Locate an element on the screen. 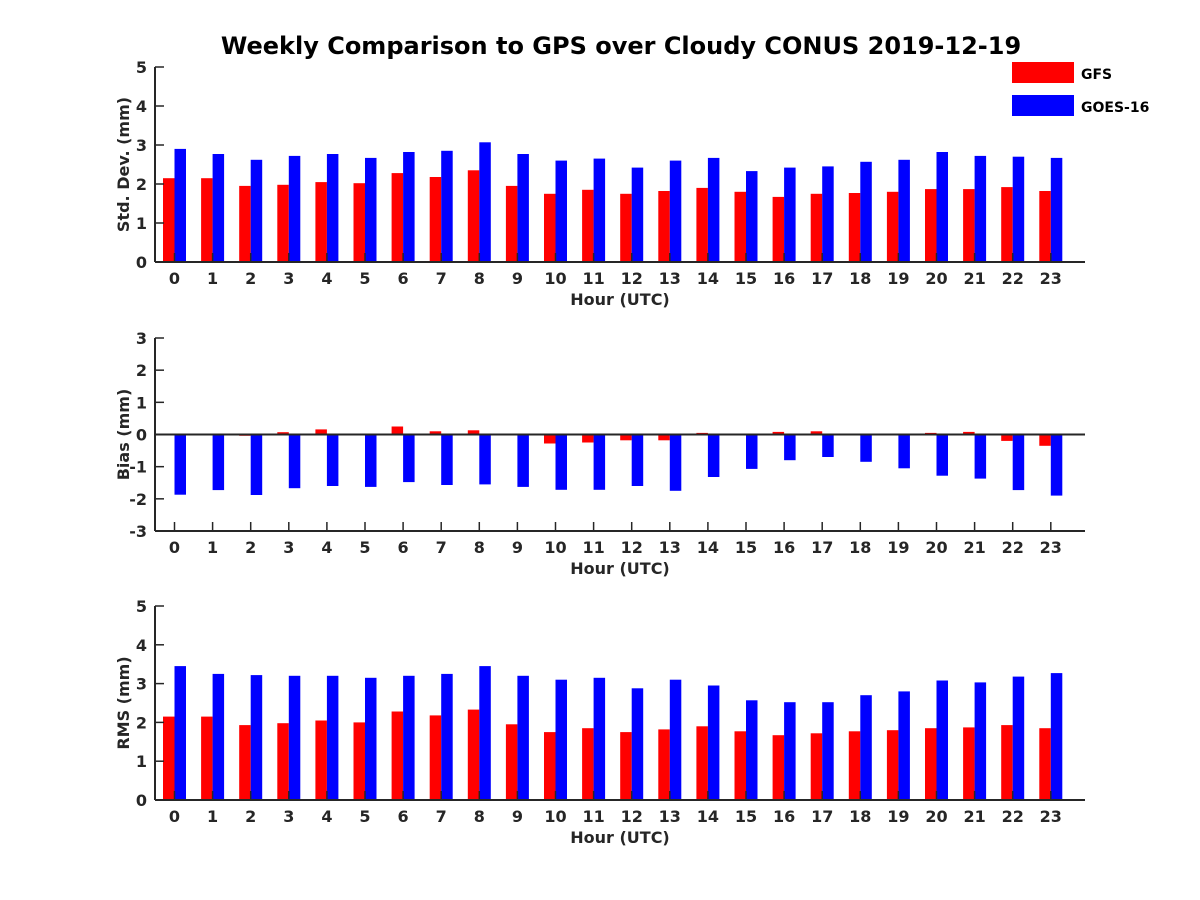 This screenshot has height=900, width=1200. x-tick-label: 13 is located at coordinates (670, 816).